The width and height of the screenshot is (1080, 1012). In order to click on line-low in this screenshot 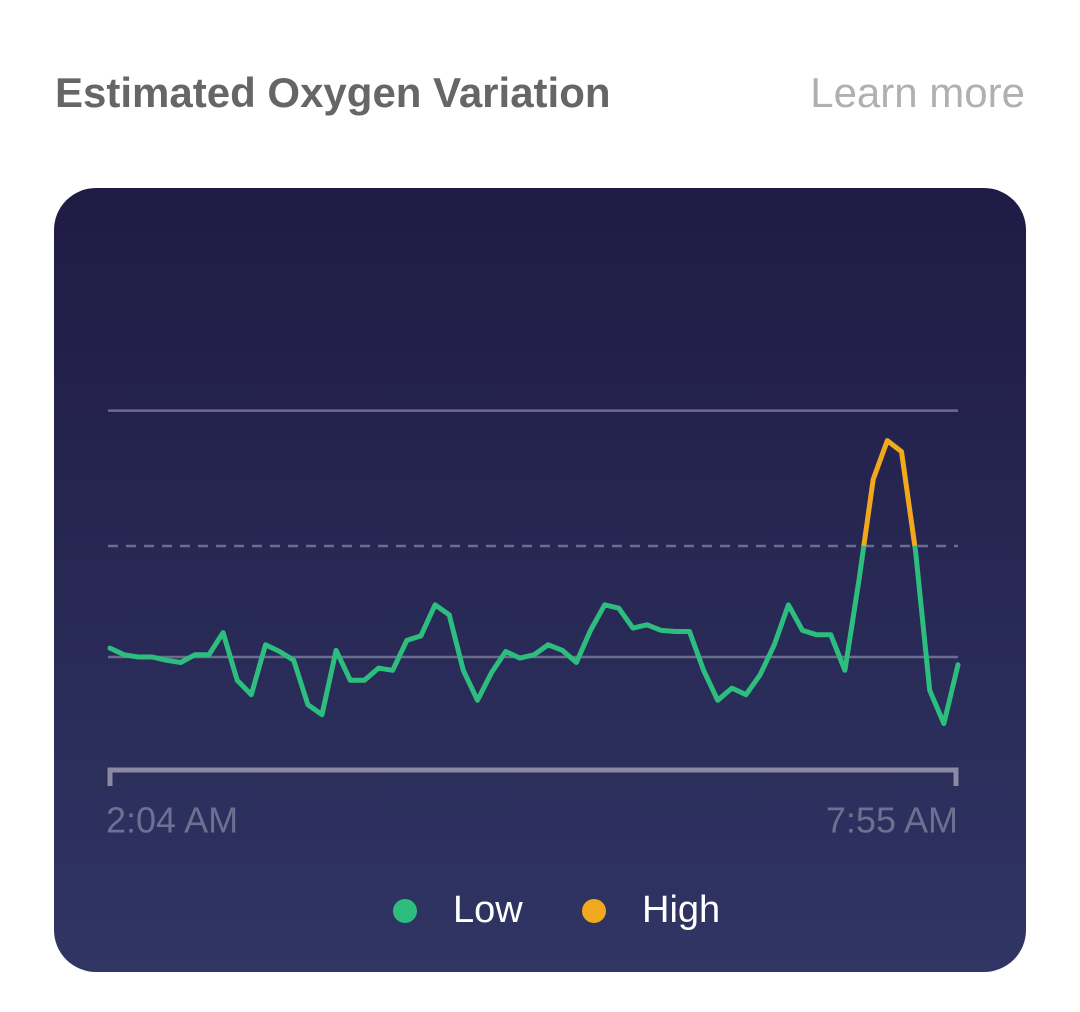, I will do `click(534, 636)`.